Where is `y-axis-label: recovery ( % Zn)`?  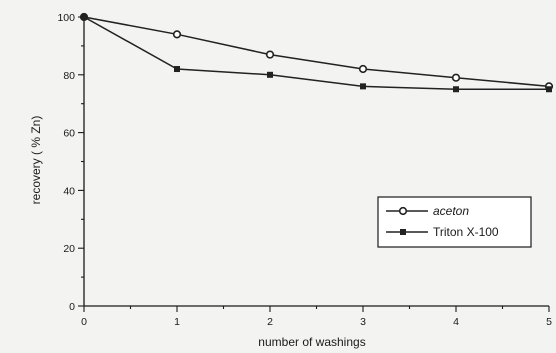 y-axis-label: recovery ( % Zn) is located at coordinates (36, 160).